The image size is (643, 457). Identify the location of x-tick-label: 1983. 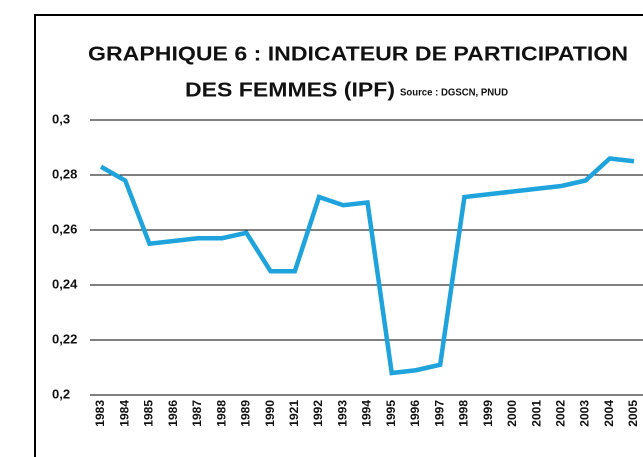
(100, 413).